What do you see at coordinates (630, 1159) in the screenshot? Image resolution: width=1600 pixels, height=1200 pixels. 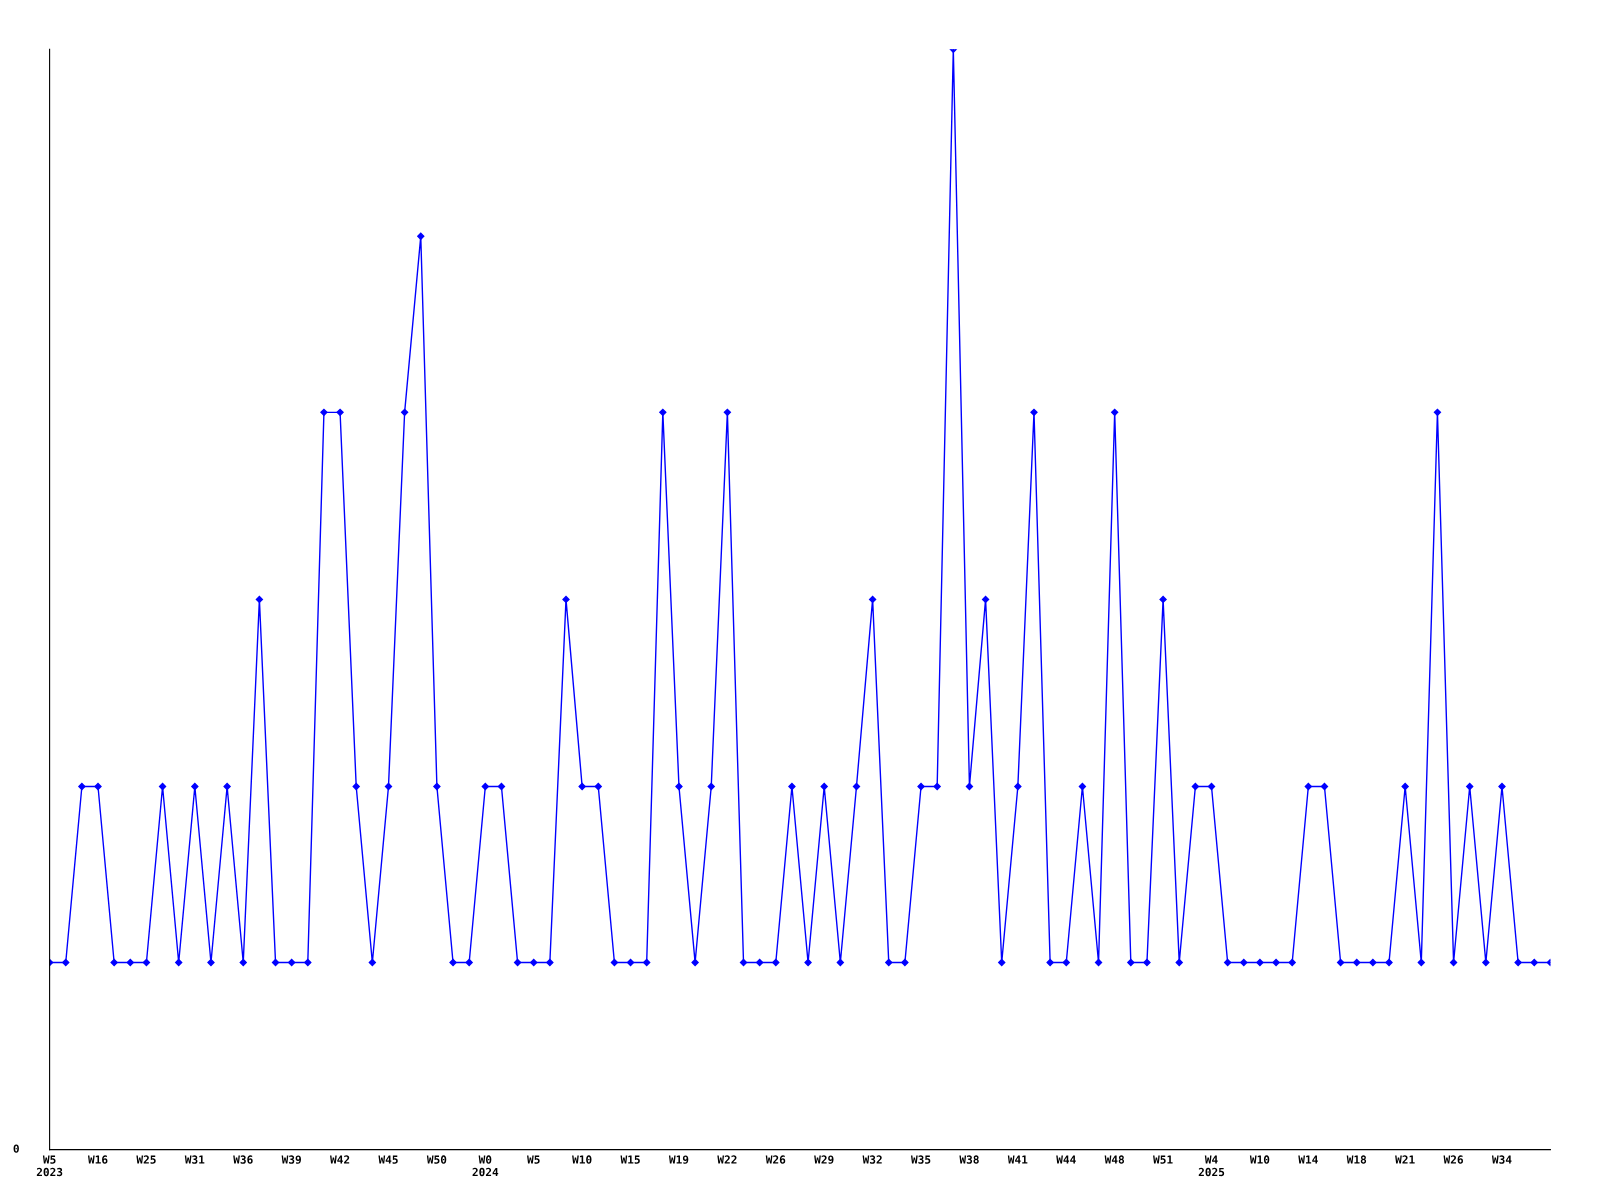 I see `x-tick-label: W15` at bounding box center [630, 1159].